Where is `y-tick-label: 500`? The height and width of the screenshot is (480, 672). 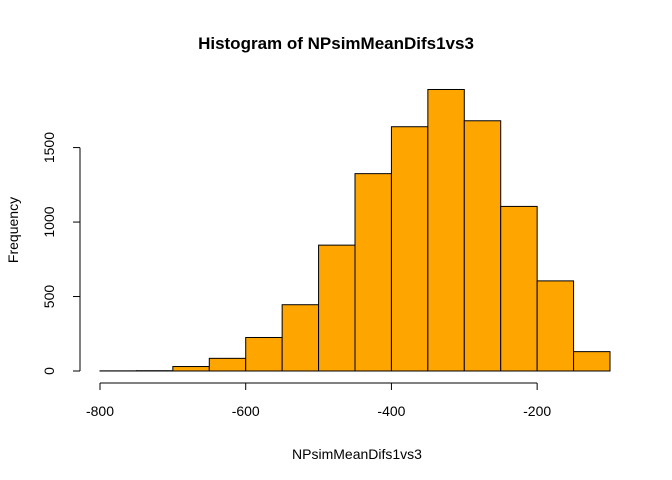 y-tick-label: 500 is located at coordinates (49, 297).